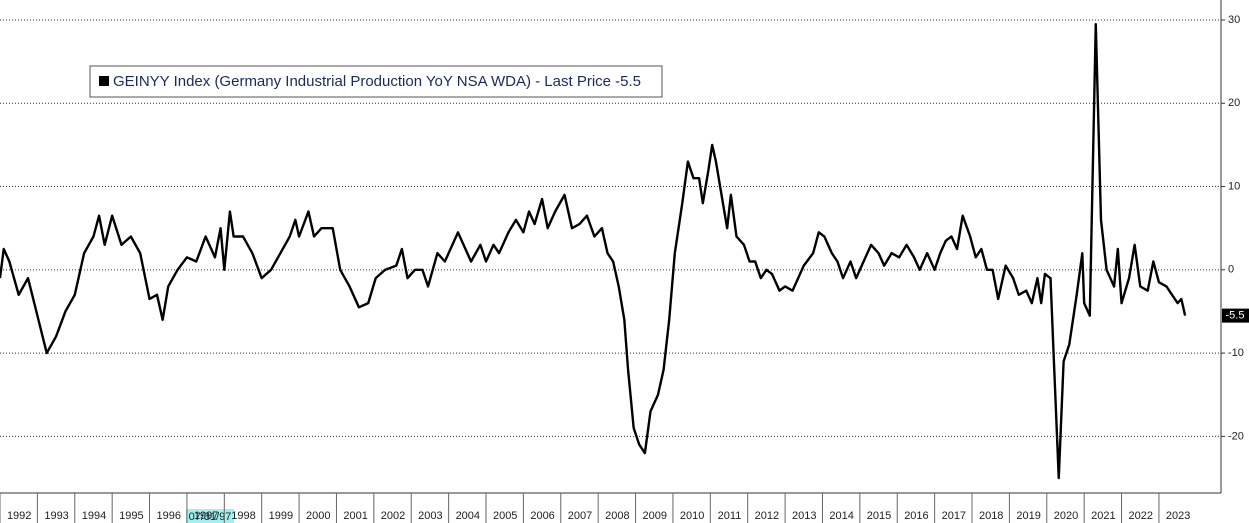  I want to click on x-tick-label: 2002, so click(393, 516).